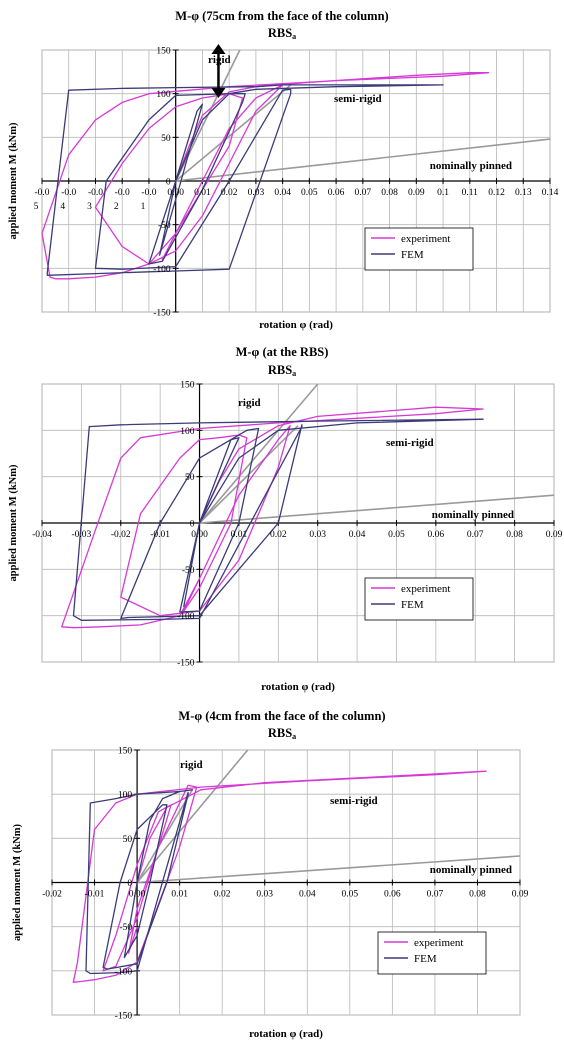 The width and height of the screenshot is (564, 1046). Describe the element at coordinates (36, 207) in the screenshot. I see `x-tick-label-line2: 5` at that location.